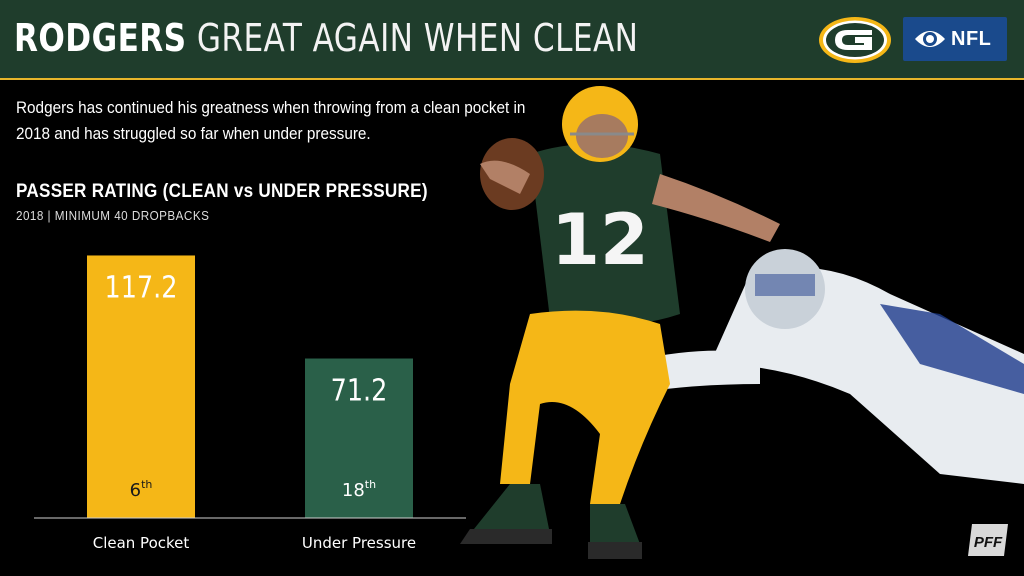 The height and width of the screenshot is (576, 1024). I want to click on category-label: Under Pressure, so click(359, 543).